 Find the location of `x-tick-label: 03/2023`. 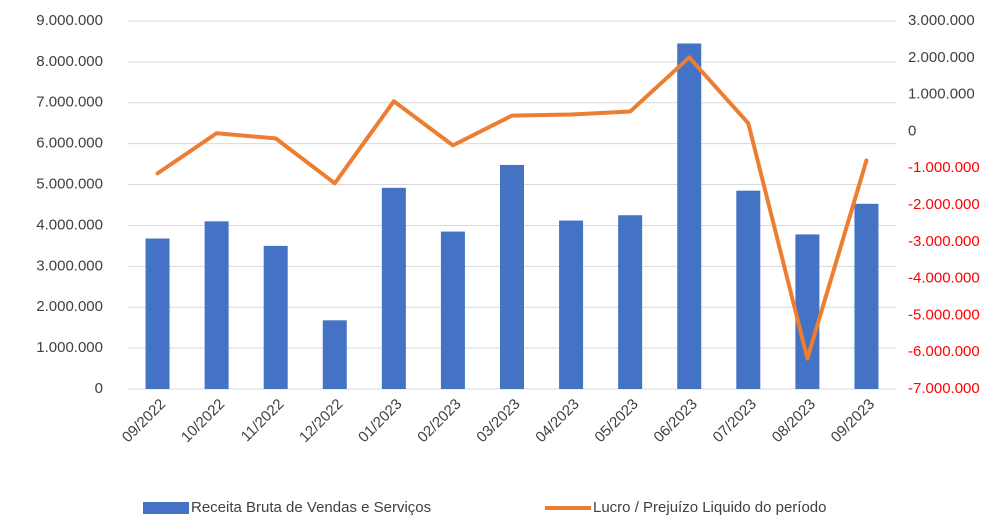

x-tick-label: 03/2023 is located at coordinates (498, 421).